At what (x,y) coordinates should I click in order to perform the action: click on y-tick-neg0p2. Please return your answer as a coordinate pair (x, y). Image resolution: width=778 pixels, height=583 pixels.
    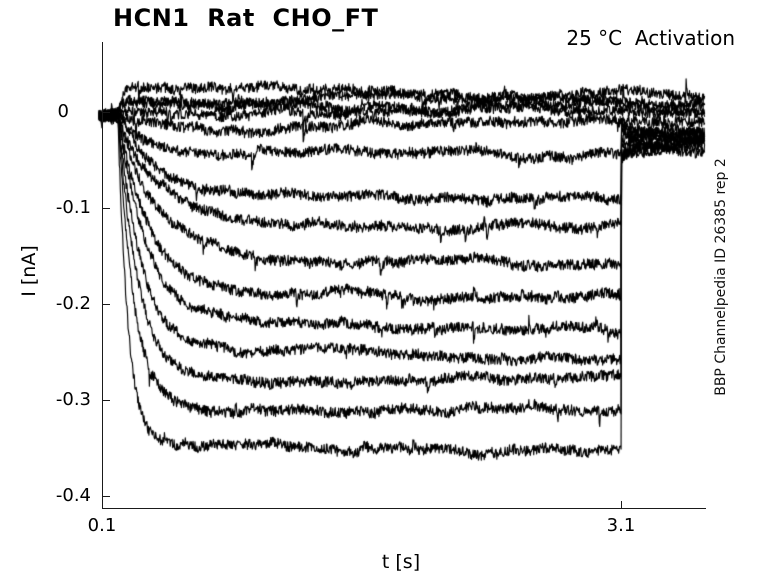
    Looking at the image, I should click on (106, 304).